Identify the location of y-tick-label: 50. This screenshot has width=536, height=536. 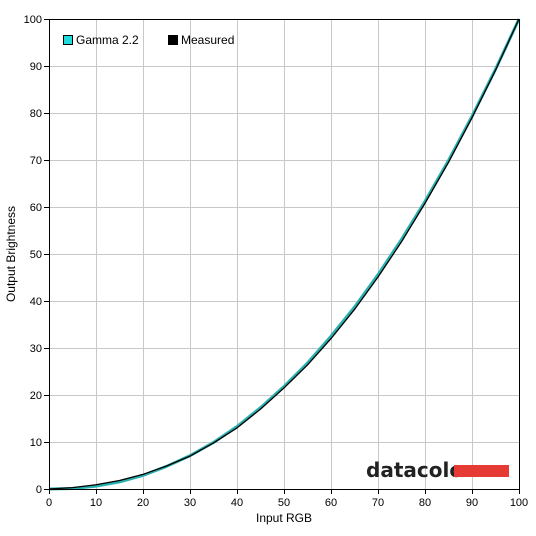
(36, 255).